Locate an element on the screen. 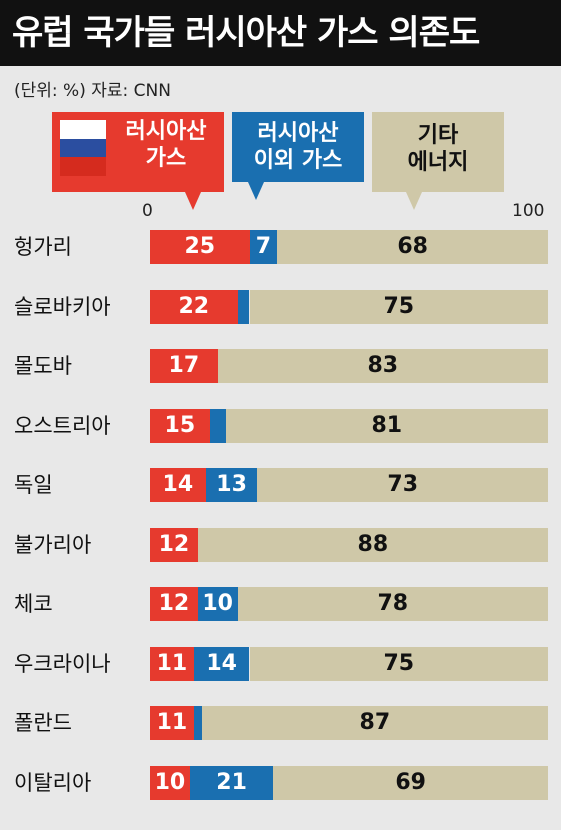  category-label: 불가리아 is located at coordinates (53, 544).